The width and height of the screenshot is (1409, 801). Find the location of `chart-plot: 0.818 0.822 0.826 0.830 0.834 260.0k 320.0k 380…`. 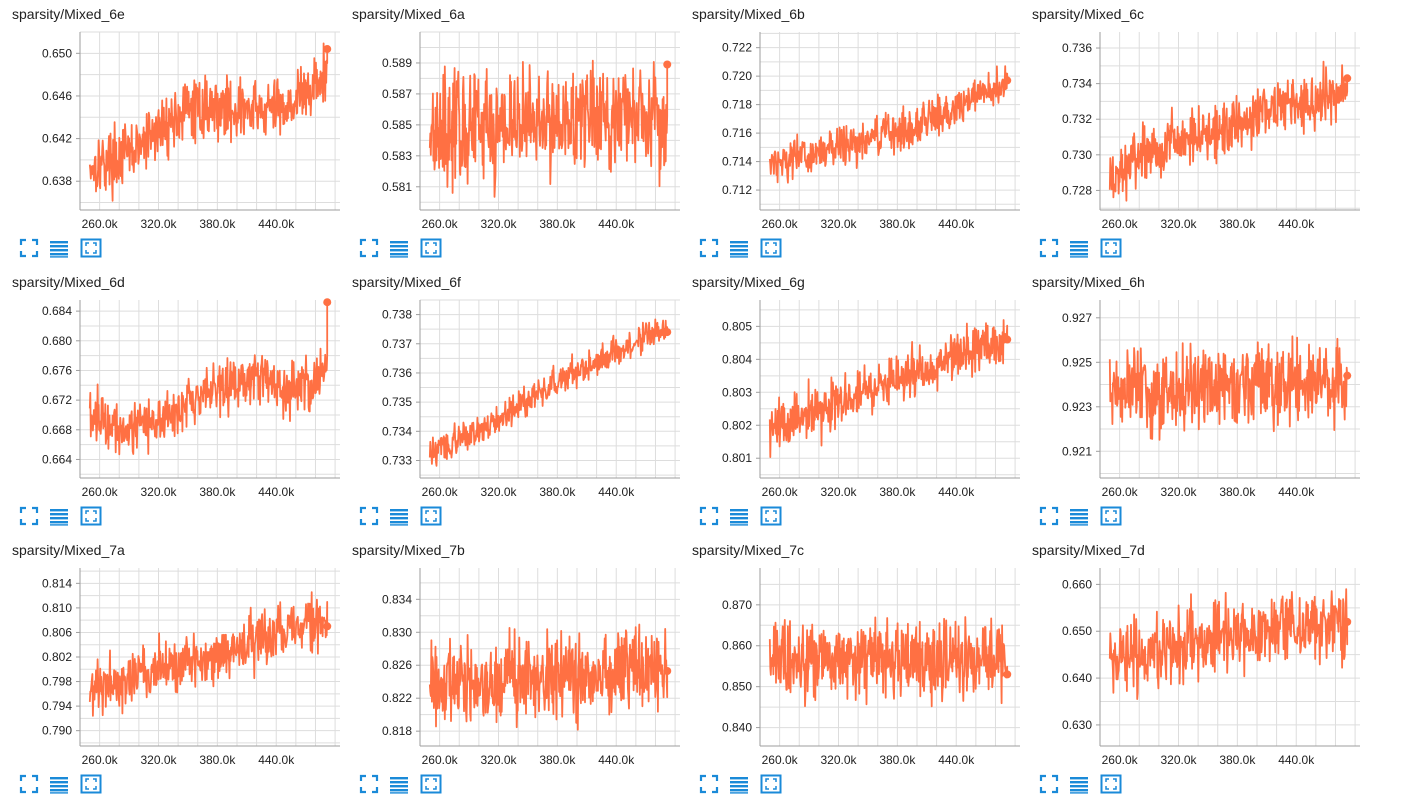

chart-plot: 0.818 0.822 0.826 0.830 0.834 260.0k 320.0k 380… is located at coordinates (510, 667).